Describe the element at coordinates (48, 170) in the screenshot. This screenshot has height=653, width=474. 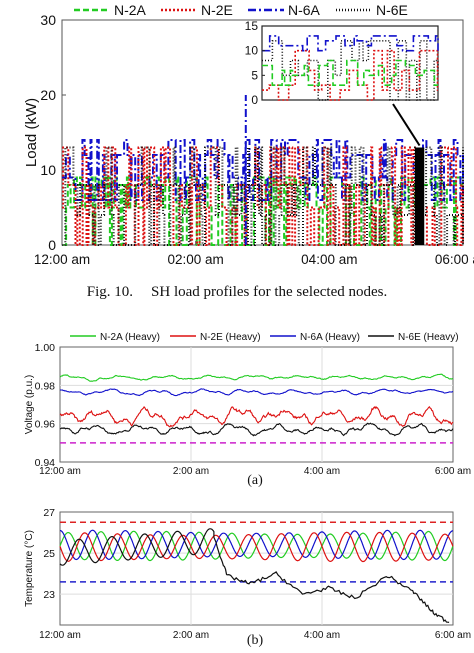
I see `load-ytick-label: 10` at that location.